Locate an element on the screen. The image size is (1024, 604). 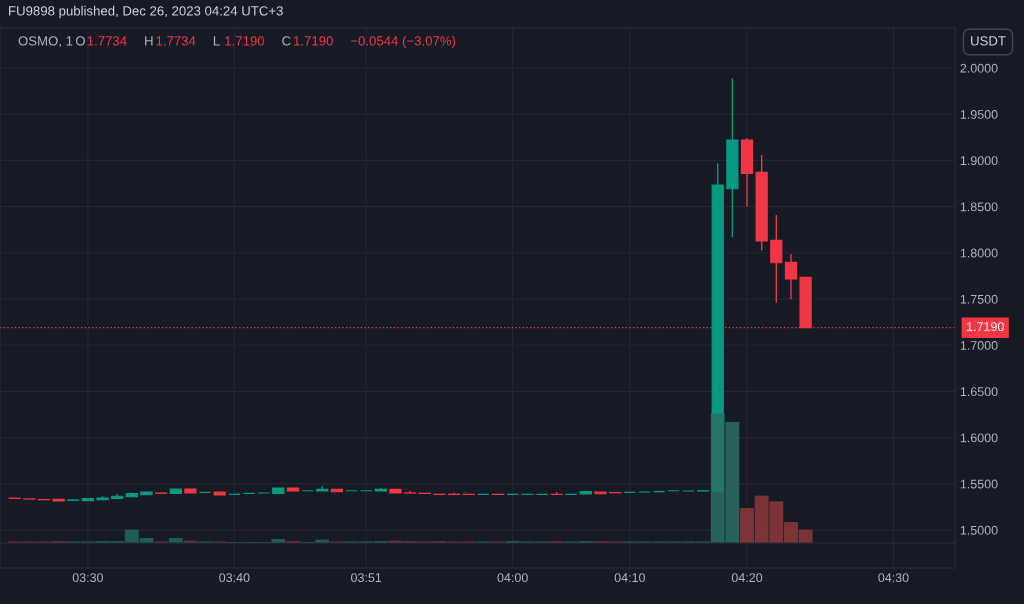
y-tick-label: 1.5000 is located at coordinates (979, 530).